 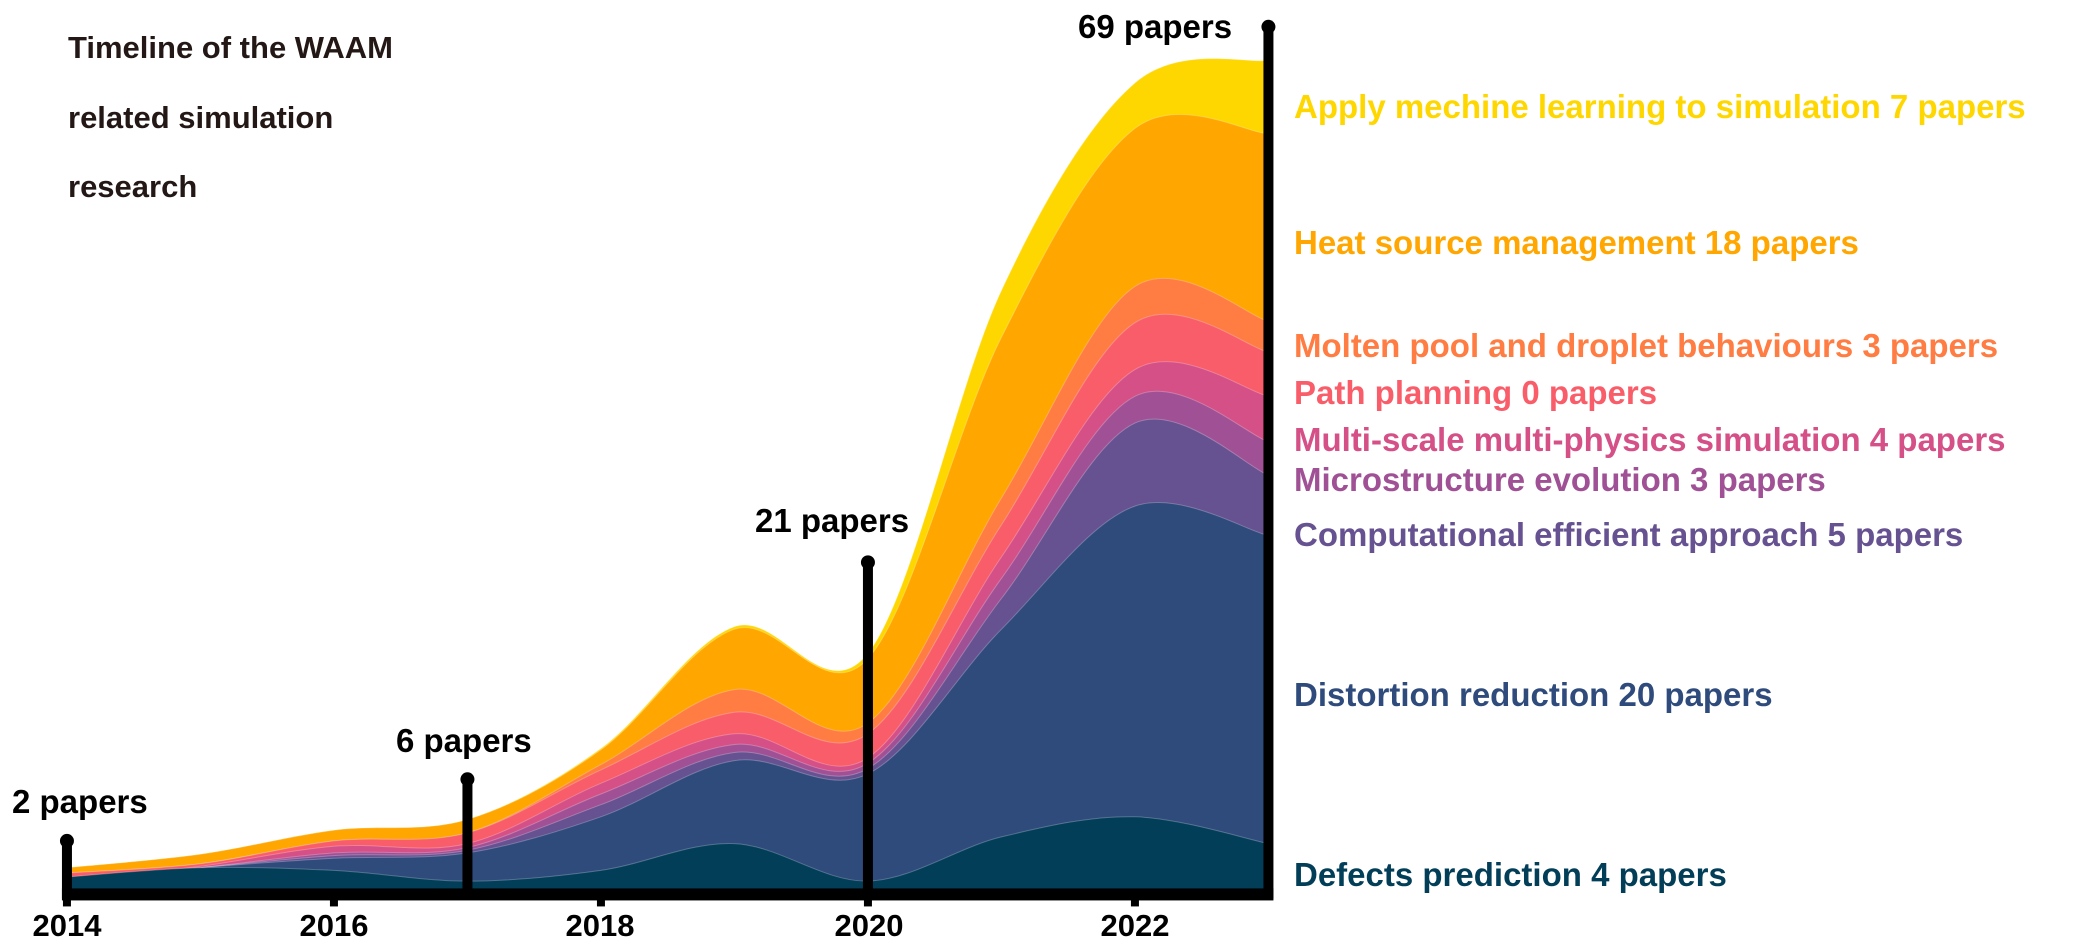 What do you see at coordinates (1560, 480) in the screenshot?
I see `label-microstructure: Microstructure evolution 3 papers` at bounding box center [1560, 480].